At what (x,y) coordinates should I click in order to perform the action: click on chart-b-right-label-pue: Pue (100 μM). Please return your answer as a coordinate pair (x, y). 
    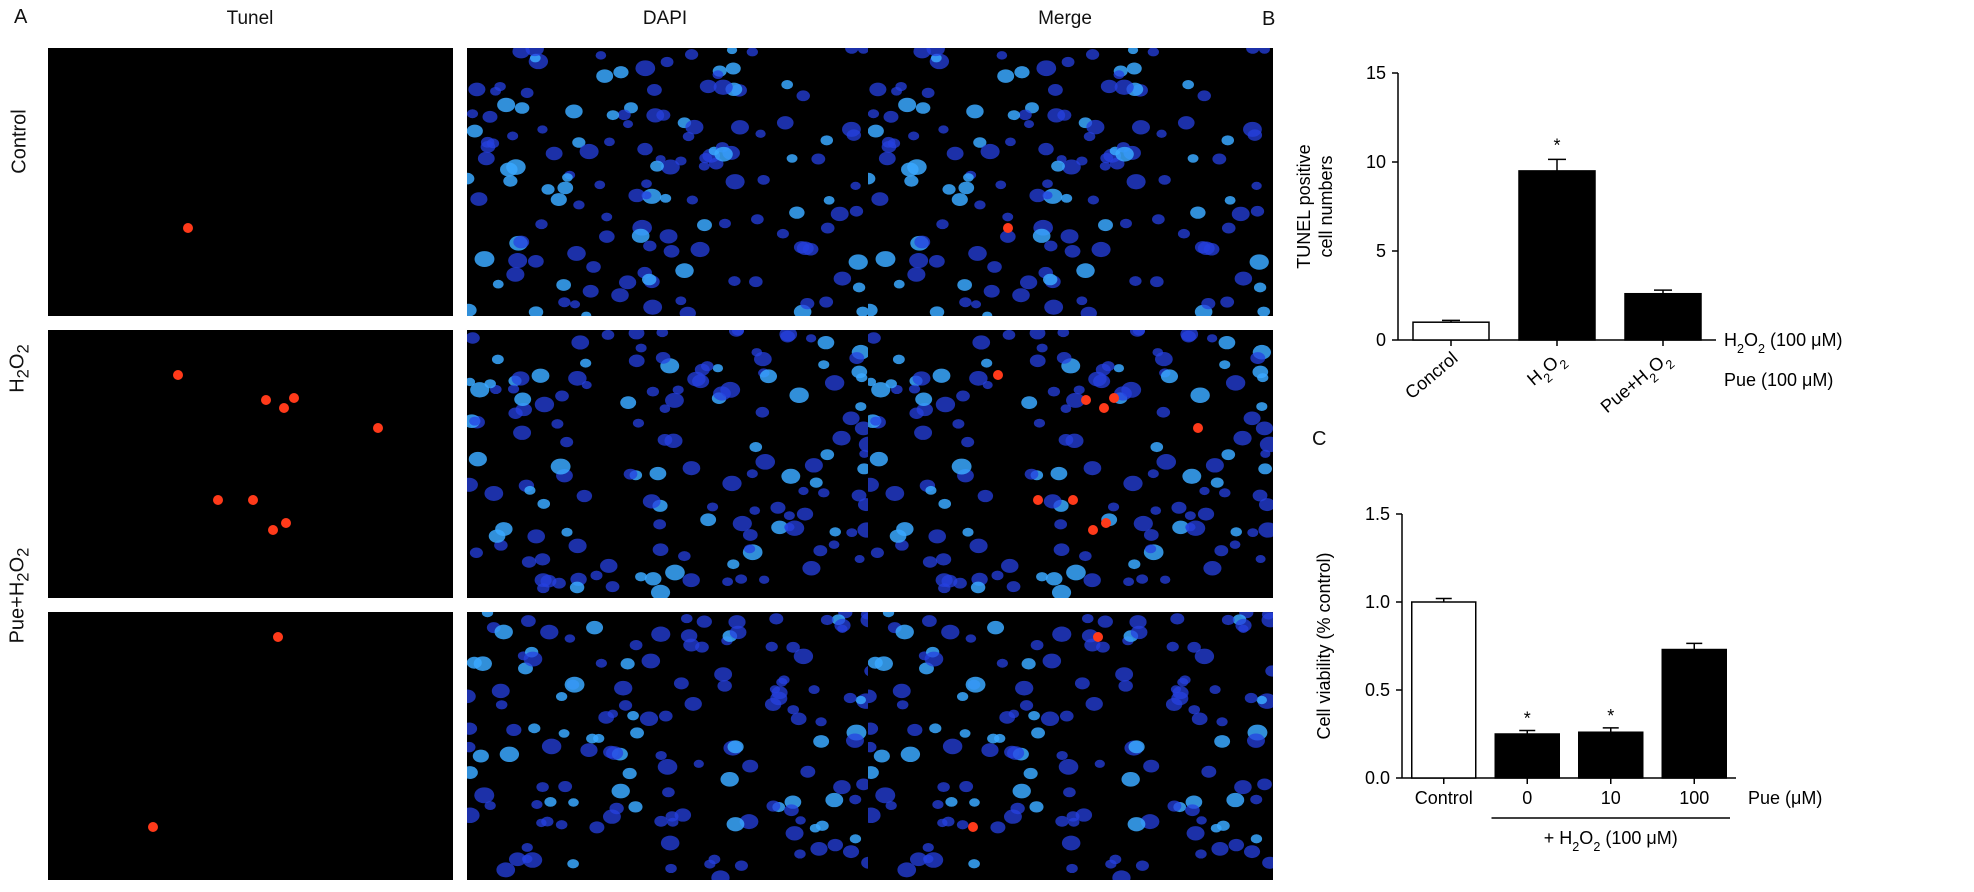
    Looking at the image, I should click on (1778, 380).